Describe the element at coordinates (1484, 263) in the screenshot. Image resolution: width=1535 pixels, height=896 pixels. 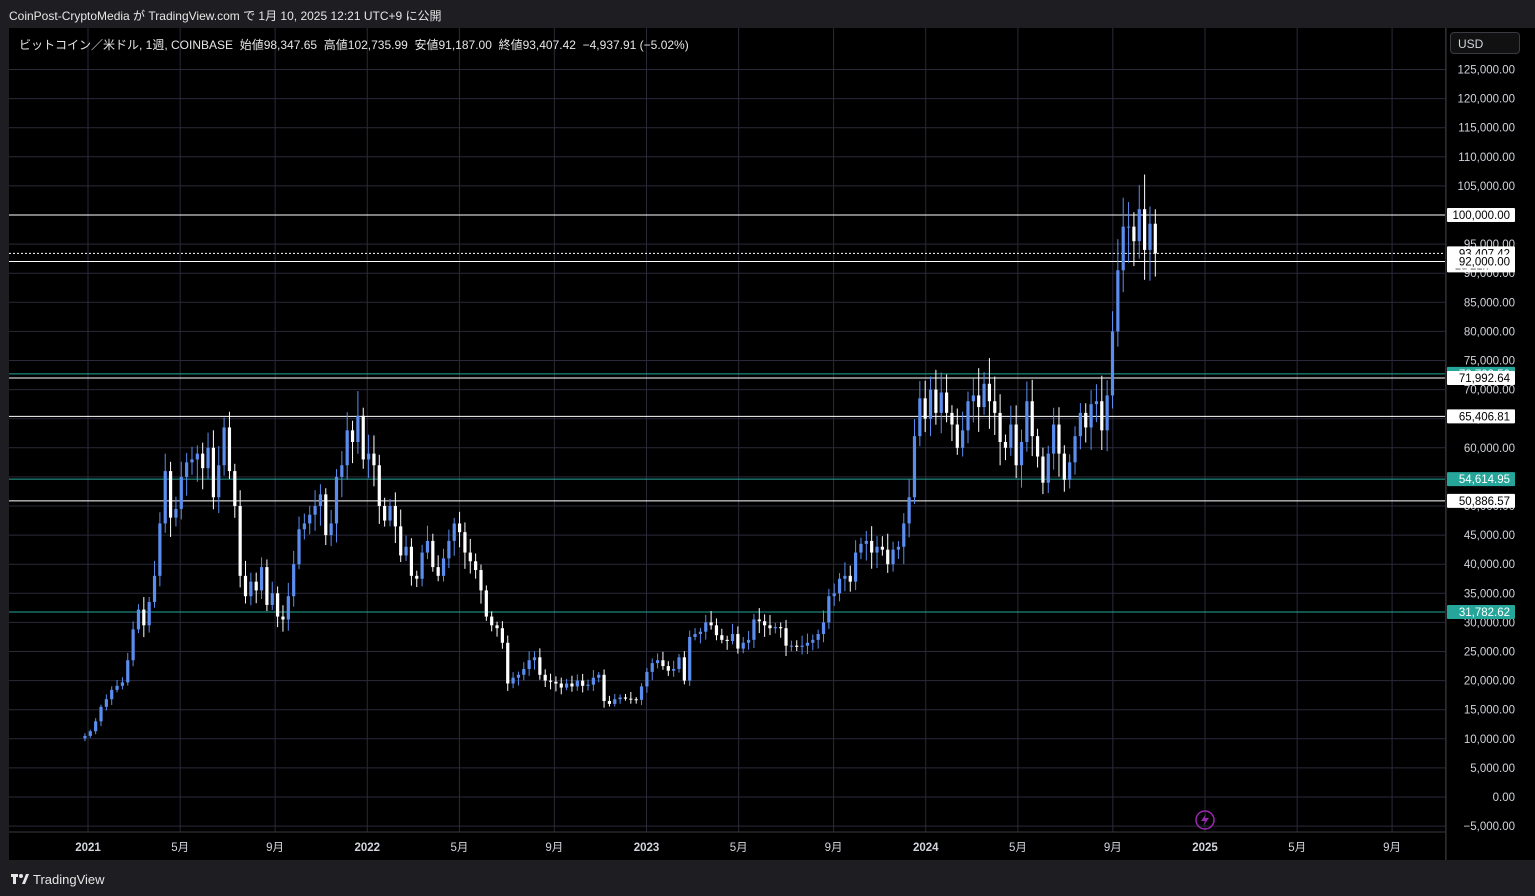
I see `level-badge-label: 92,000.00` at that location.